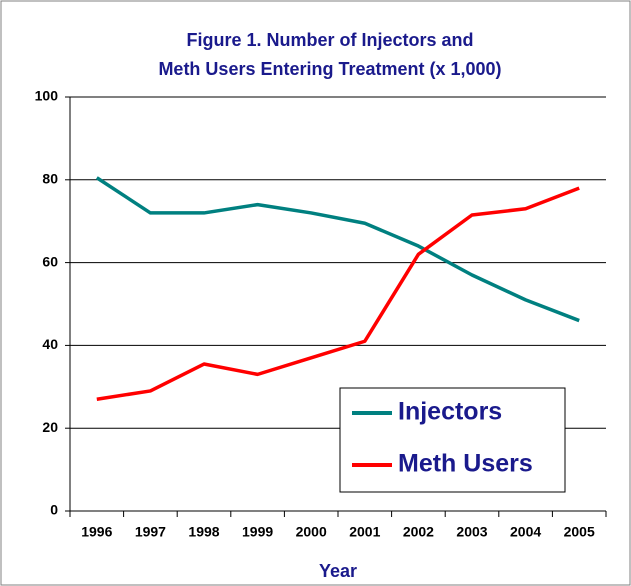 The width and height of the screenshot is (631, 586). What do you see at coordinates (203, 532) in the screenshot?
I see `x-tick-label: 1998` at bounding box center [203, 532].